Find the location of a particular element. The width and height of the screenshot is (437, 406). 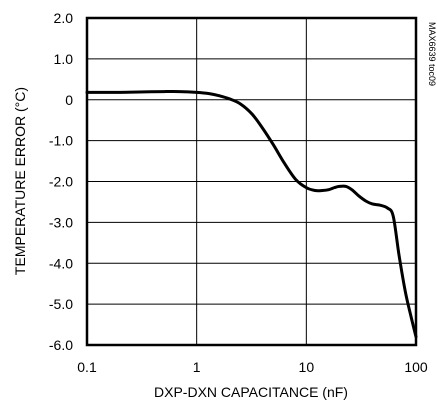

chart-code-label: MAX6639 toc09 is located at coordinates (432, 54).